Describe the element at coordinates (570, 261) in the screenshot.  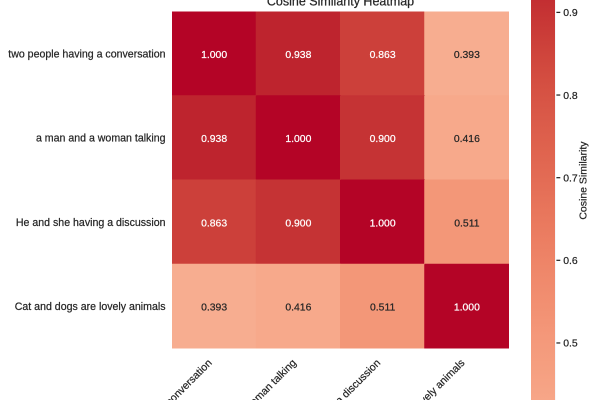
I see `svg-text: 0.6` at that location.